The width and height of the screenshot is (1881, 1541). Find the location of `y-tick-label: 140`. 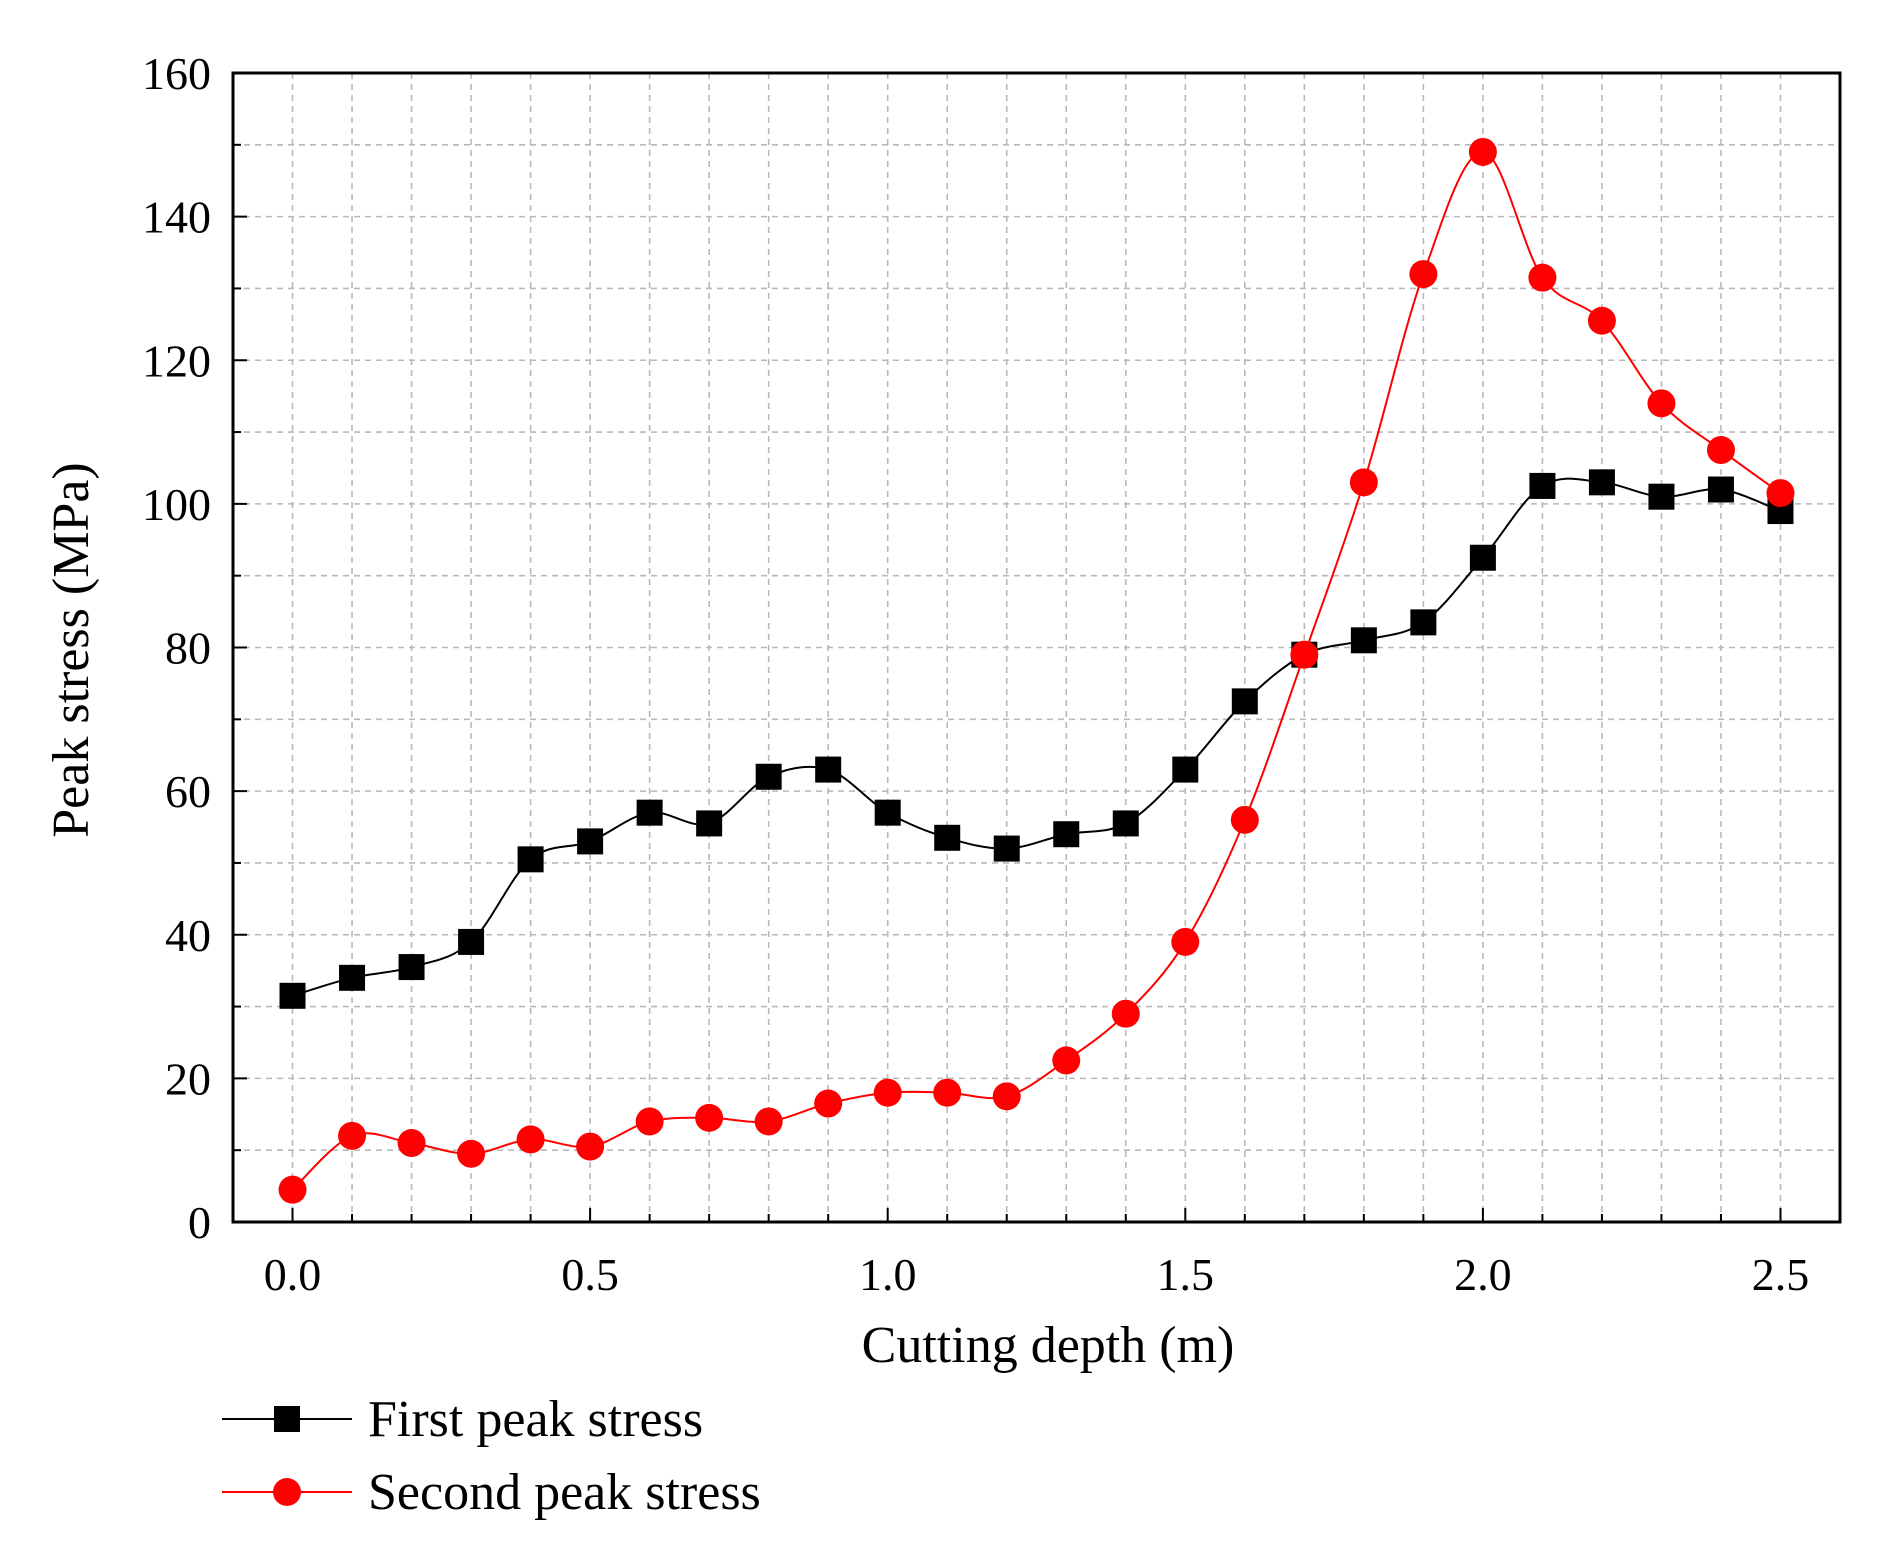

y-tick-label: 140 is located at coordinates (176, 217).